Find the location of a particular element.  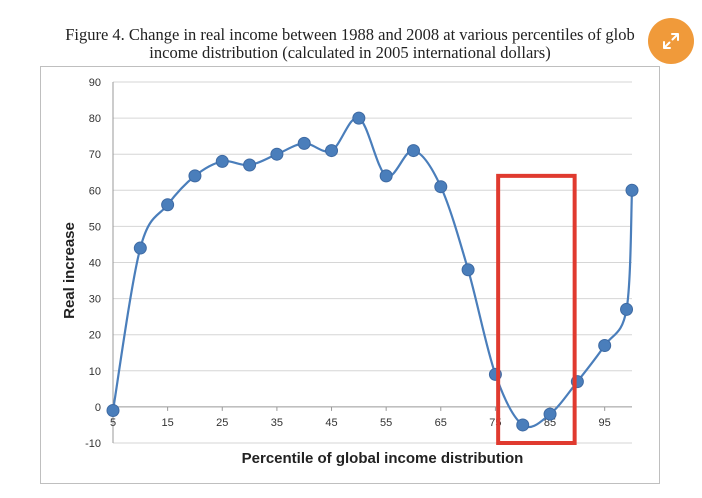

x-tick-label: 5 is located at coordinates (113, 423).